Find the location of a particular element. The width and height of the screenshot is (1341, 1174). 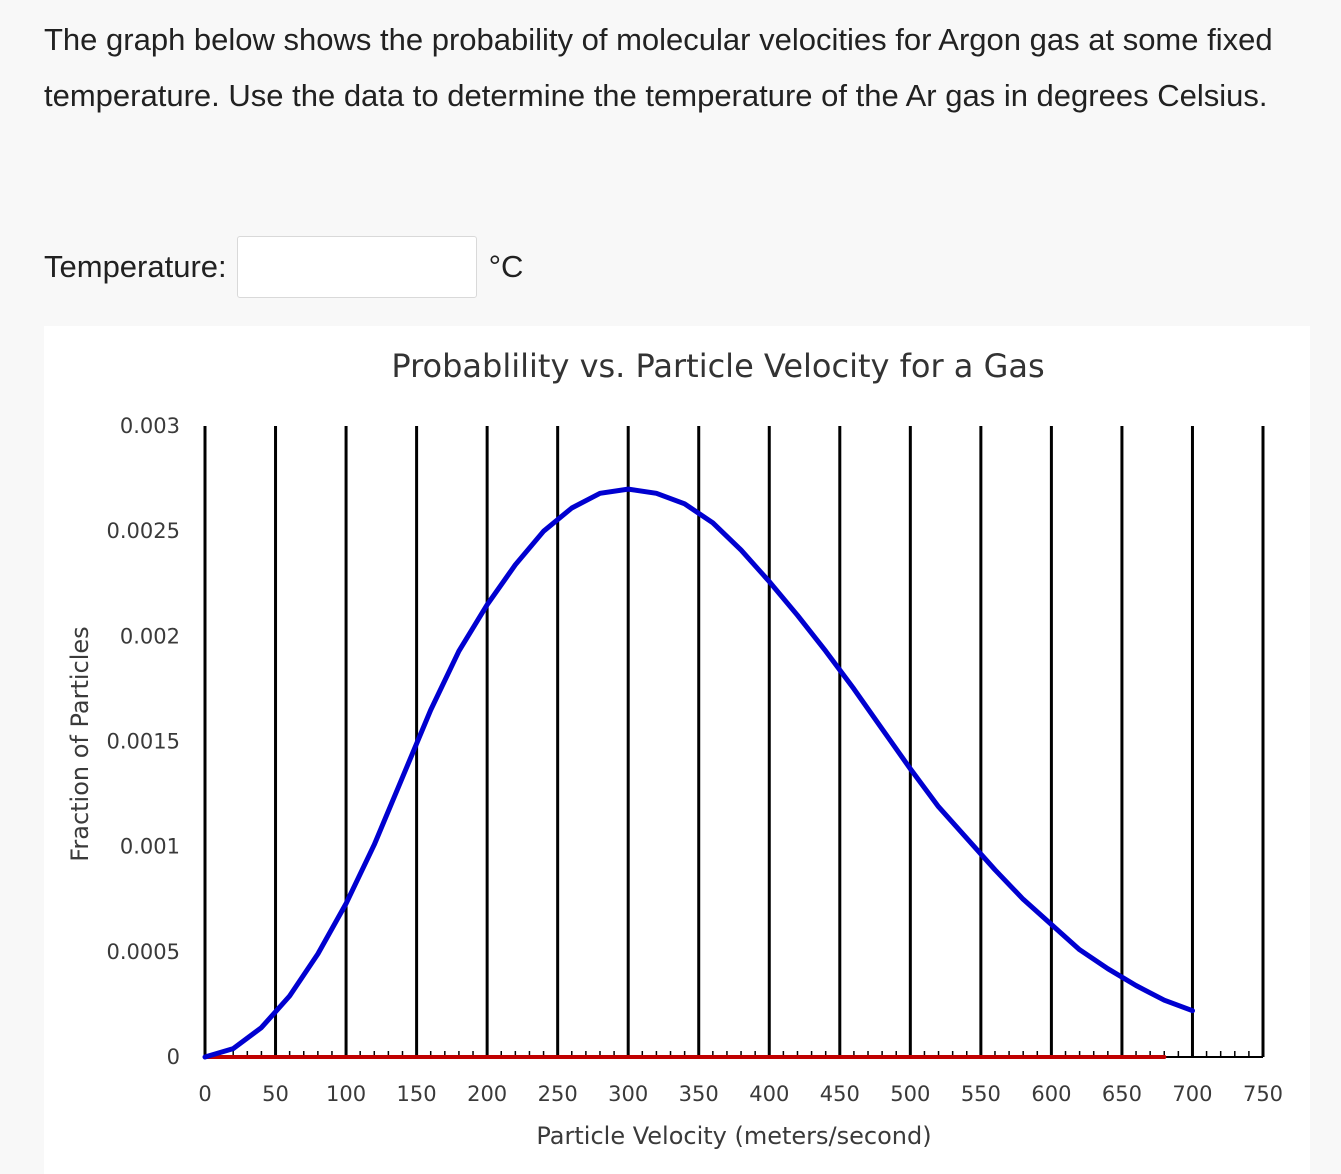

x-tick-label: 150 is located at coordinates (417, 1094).